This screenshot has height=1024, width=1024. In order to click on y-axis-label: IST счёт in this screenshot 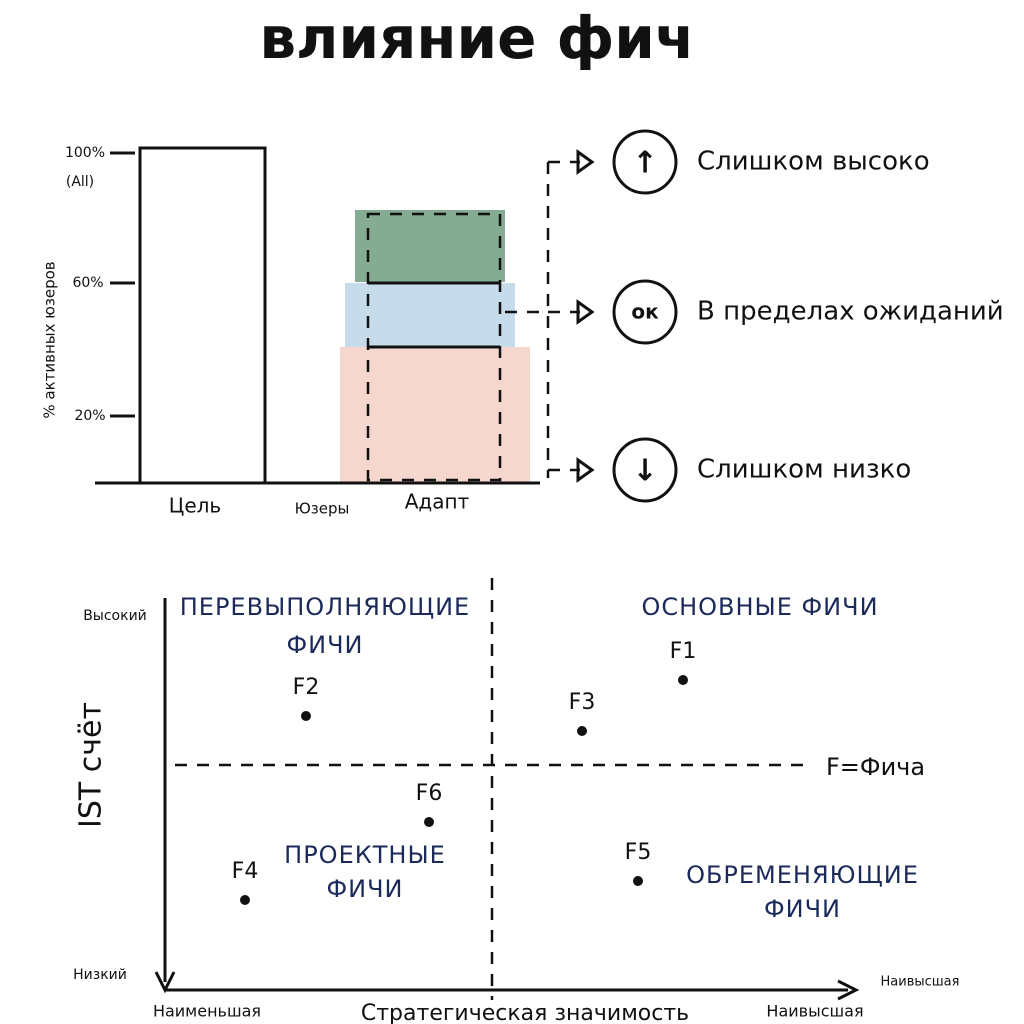, I will do `click(91, 765)`.